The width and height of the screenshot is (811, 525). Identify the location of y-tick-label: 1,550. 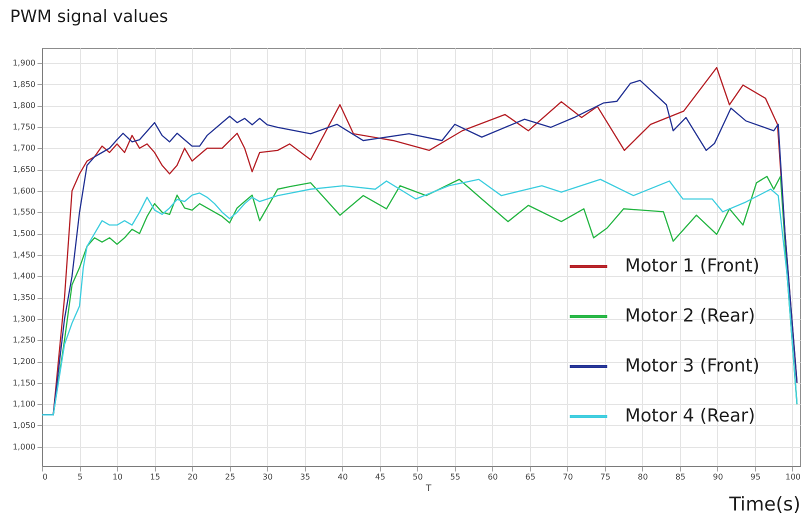
(24, 212).